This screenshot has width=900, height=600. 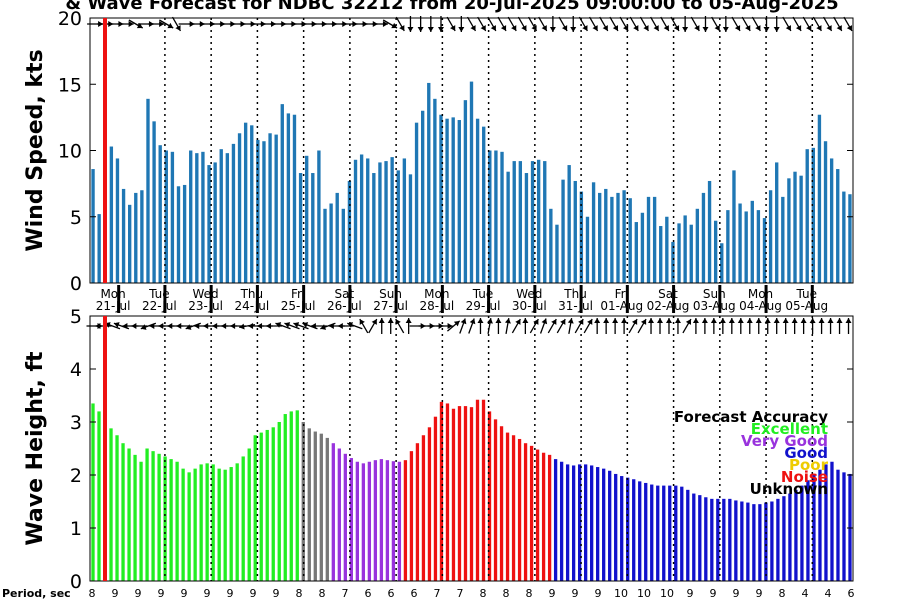 What do you see at coordinates (714, 306) in the screenshot?
I see `day-date-label: 03-Aug` at bounding box center [714, 306].